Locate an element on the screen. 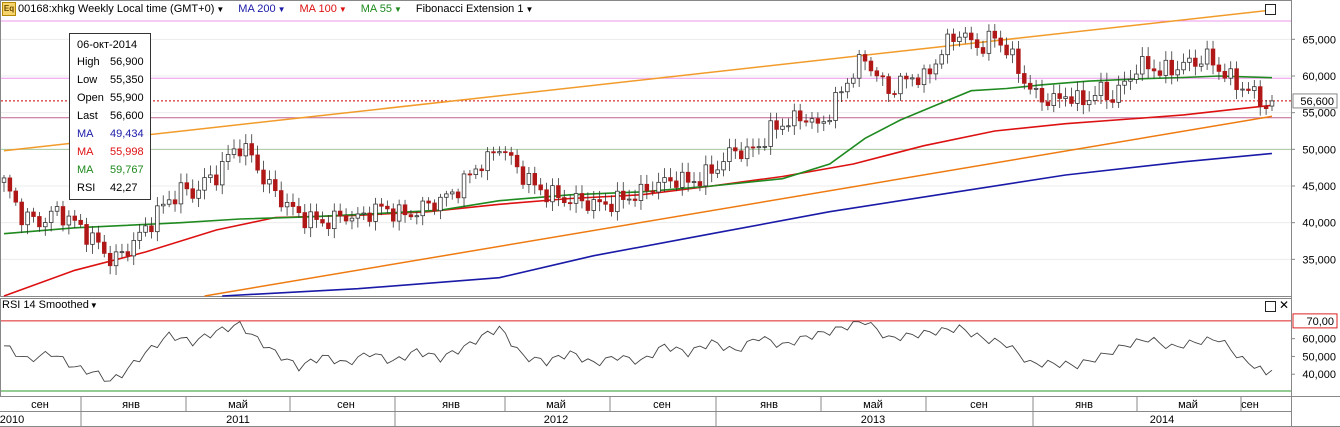  month-label: май is located at coordinates (1188, 405).